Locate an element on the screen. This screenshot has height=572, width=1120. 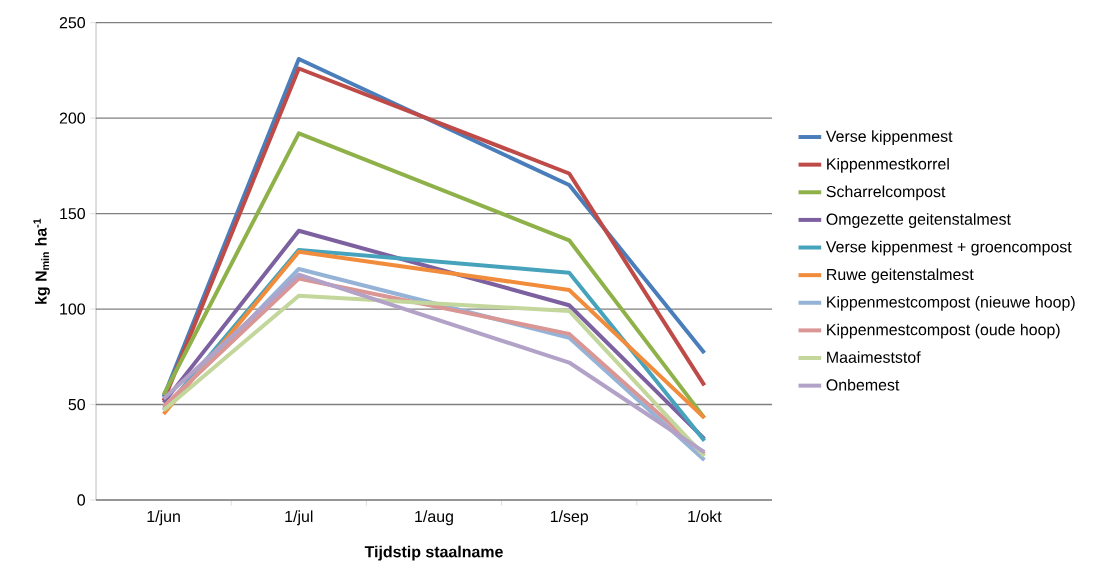
y-tick-label: 150 is located at coordinates (73, 213).